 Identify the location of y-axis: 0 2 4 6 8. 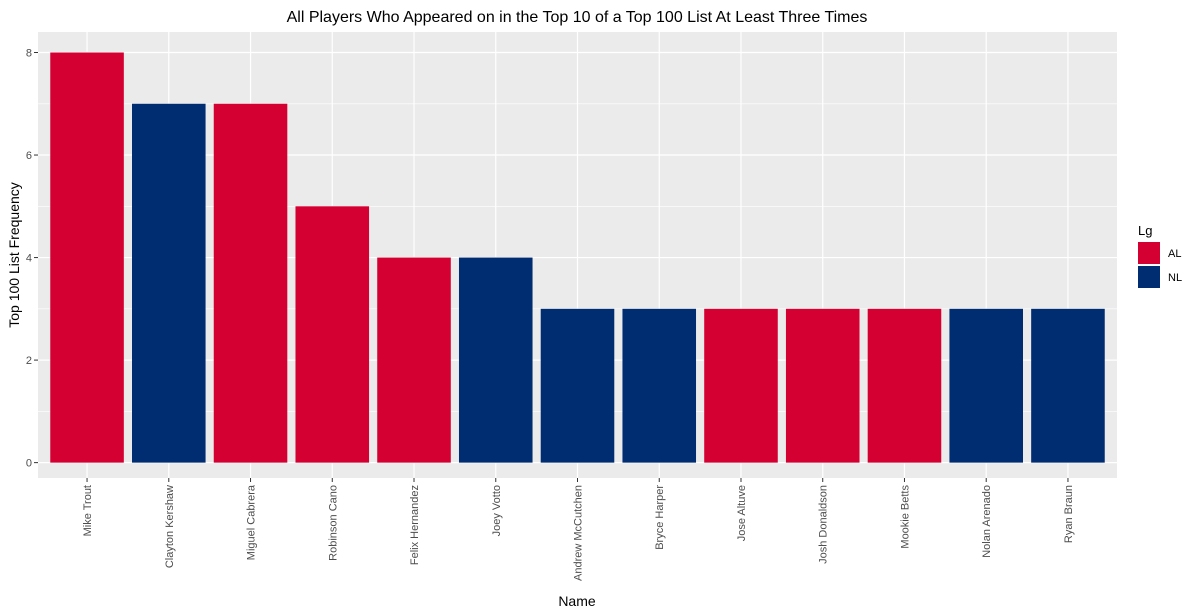
(32, 259).